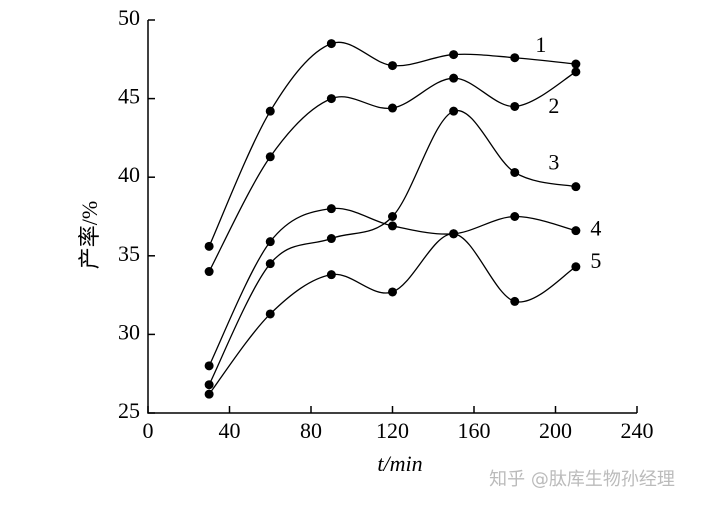  What do you see at coordinates (148, 430) in the screenshot?
I see `x-tick-label: 0` at bounding box center [148, 430].